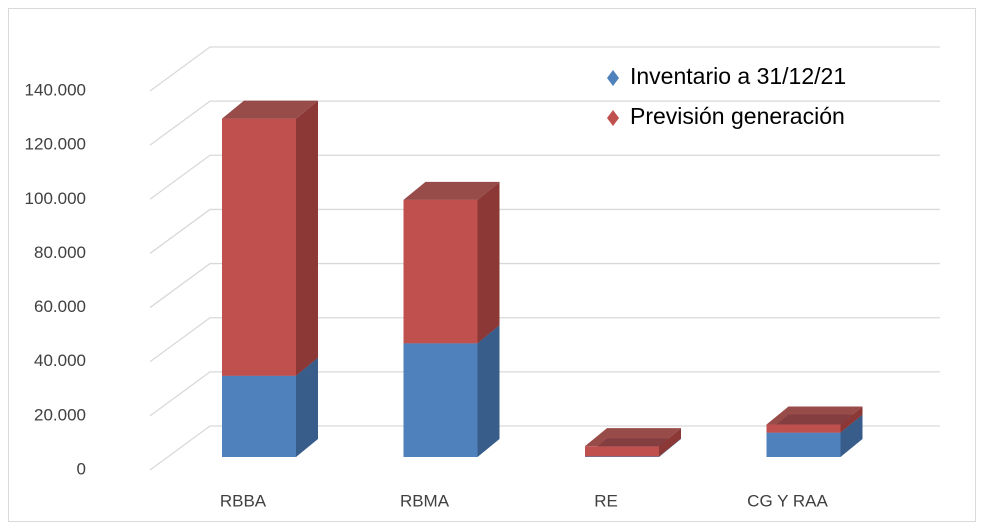 The width and height of the screenshot is (982, 530). I want to click on y-tick-label: 80.000, so click(60, 252).